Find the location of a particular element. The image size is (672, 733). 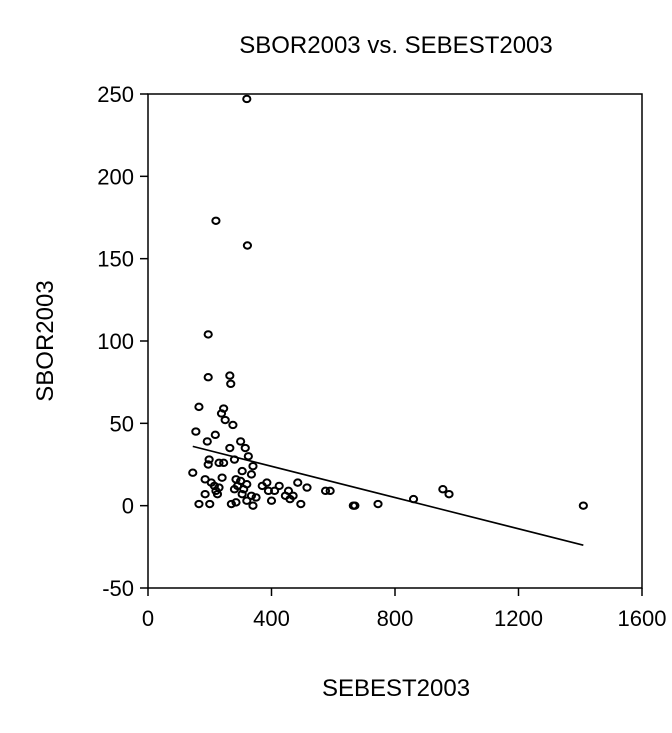

y-axis: -50 0 50 100 150 200 250 is located at coordinates (122, 341).